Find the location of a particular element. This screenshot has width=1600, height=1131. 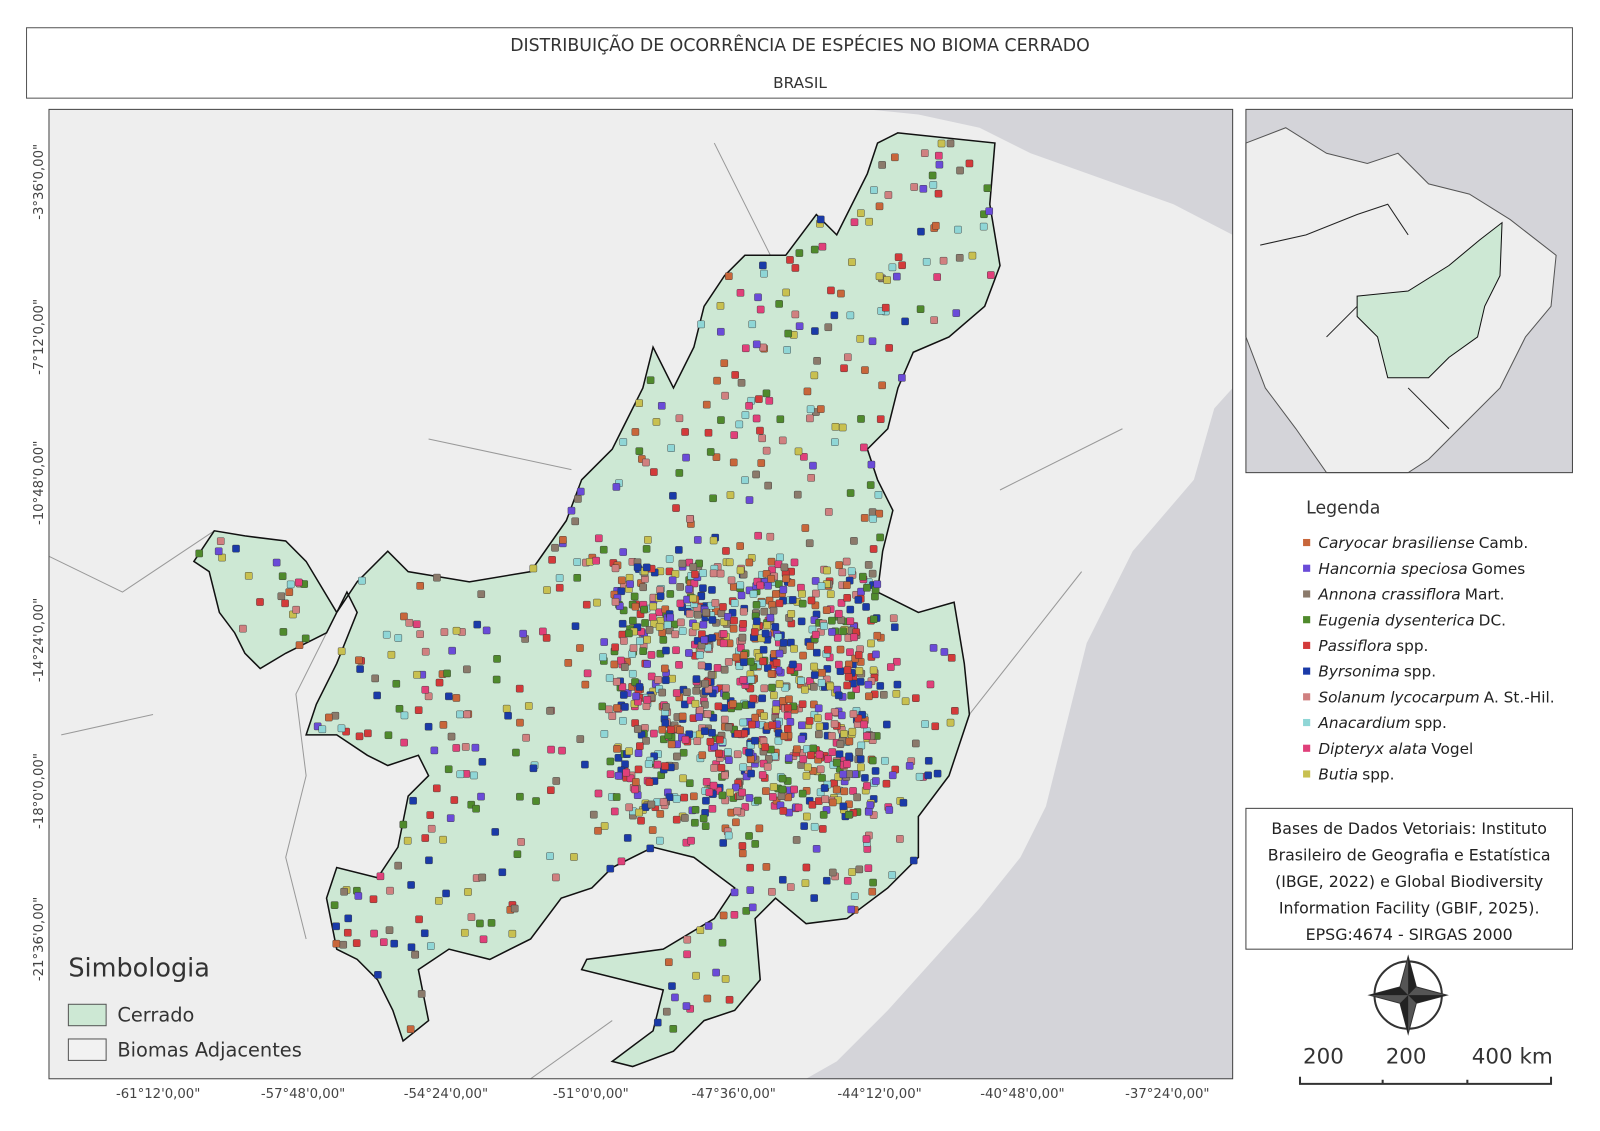

symbology-label: Cerrado is located at coordinates (155, 1015).